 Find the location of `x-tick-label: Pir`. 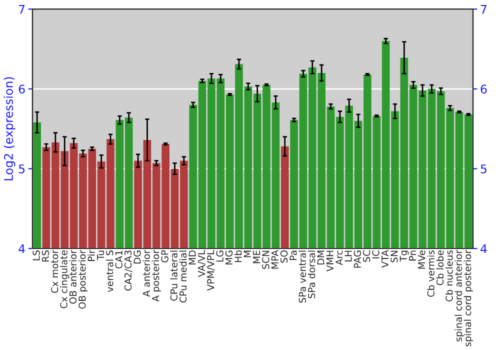

x-tick-label: Pir is located at coordinates (91, 255).